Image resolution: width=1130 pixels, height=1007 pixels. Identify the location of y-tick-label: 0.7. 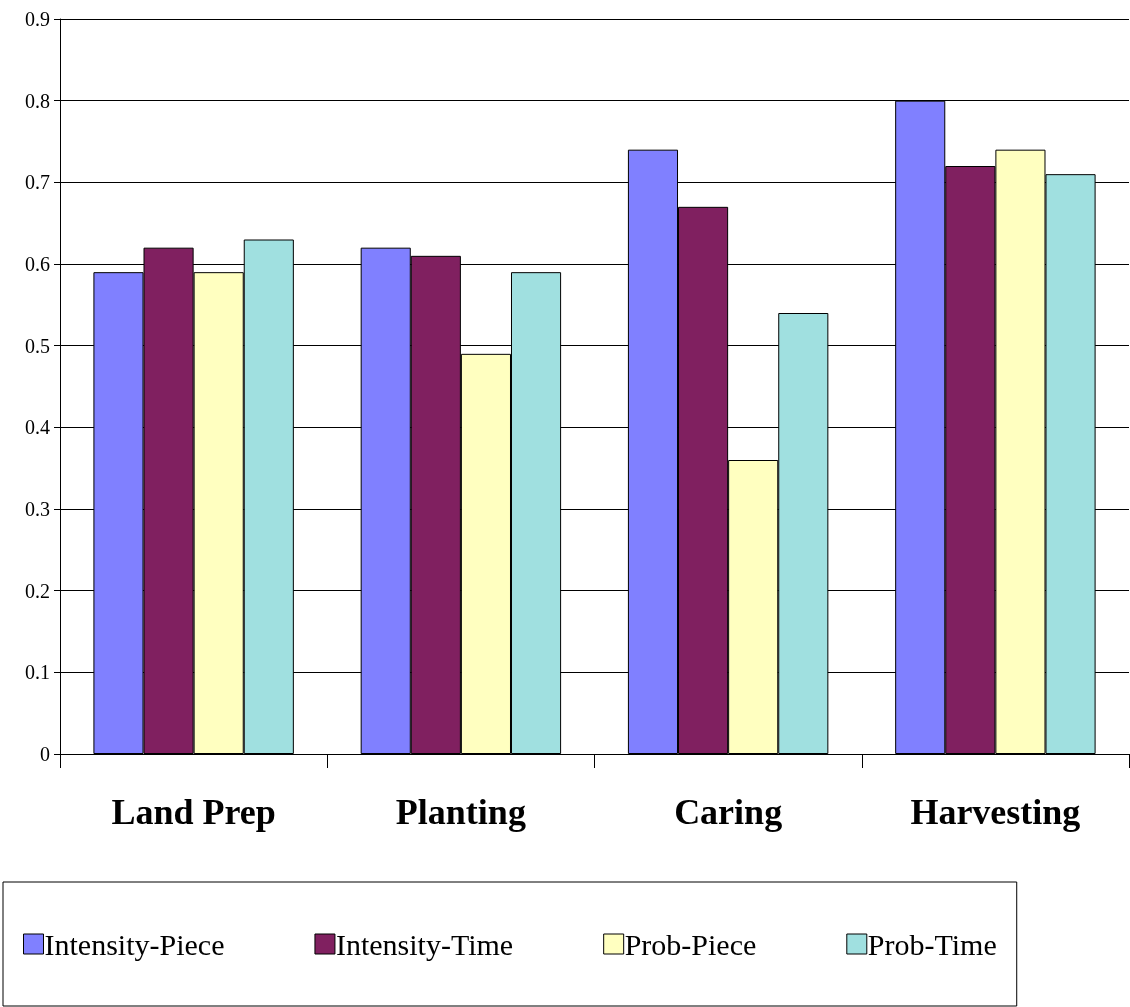
(37, 182).